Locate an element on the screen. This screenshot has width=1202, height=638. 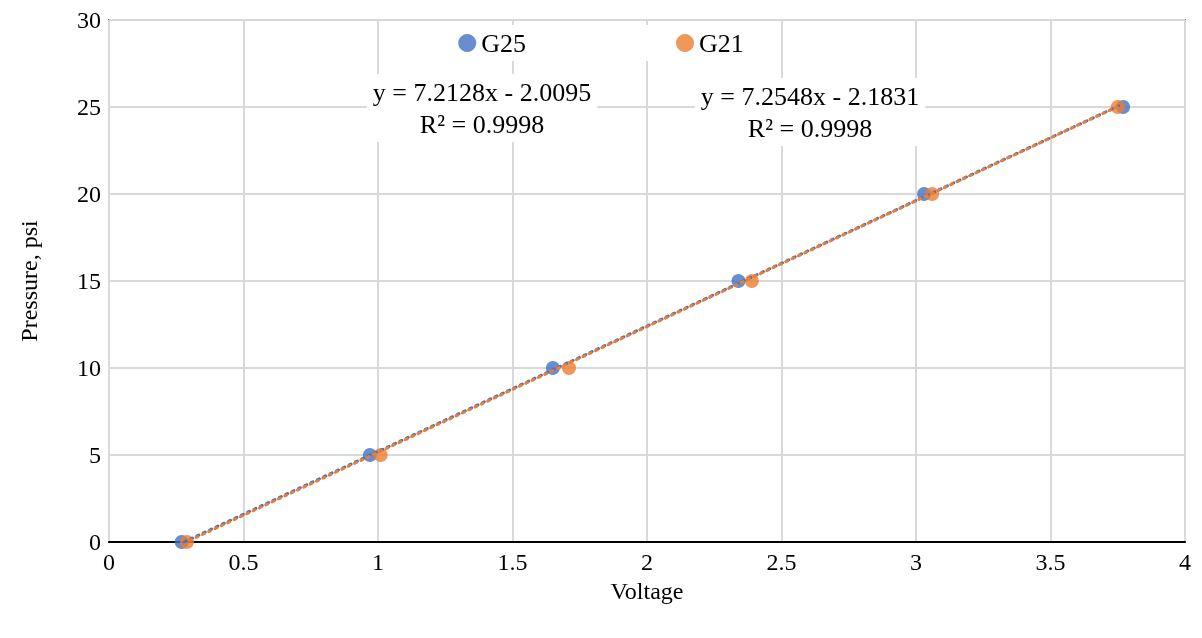
x-tick-label: 0.5 is located at coordinates (243, 562).